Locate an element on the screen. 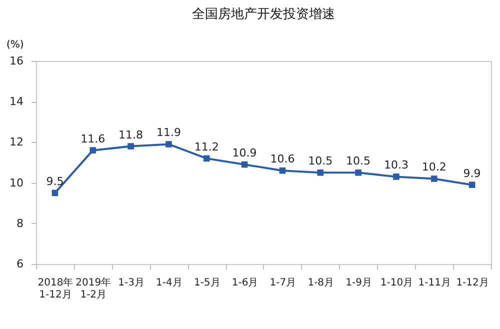  data-label: 9.5 is located at coordinates (55, 181).